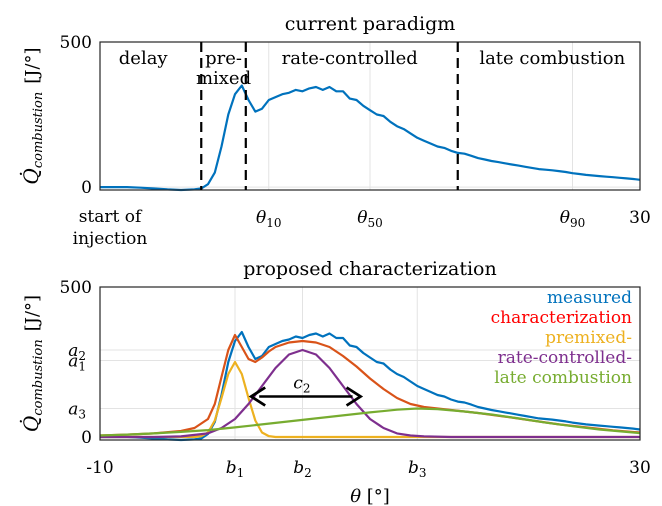  I want to click on c2-arrow-head-left, so click(257, 396).